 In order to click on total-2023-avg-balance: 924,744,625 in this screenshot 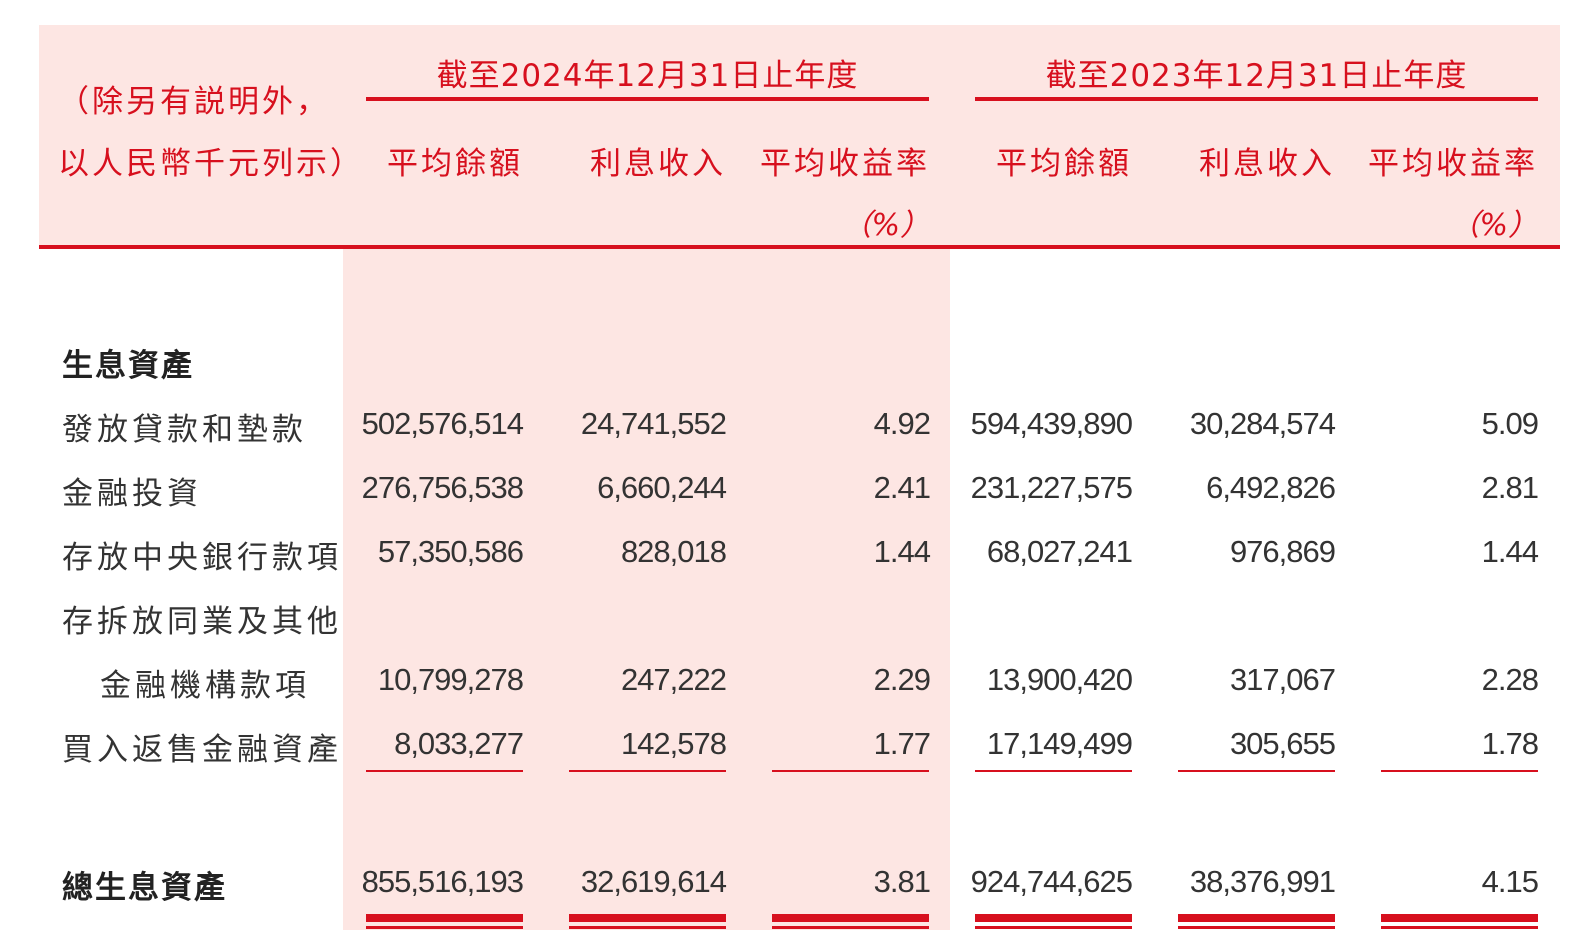, I will do `click(1051, 881)`.